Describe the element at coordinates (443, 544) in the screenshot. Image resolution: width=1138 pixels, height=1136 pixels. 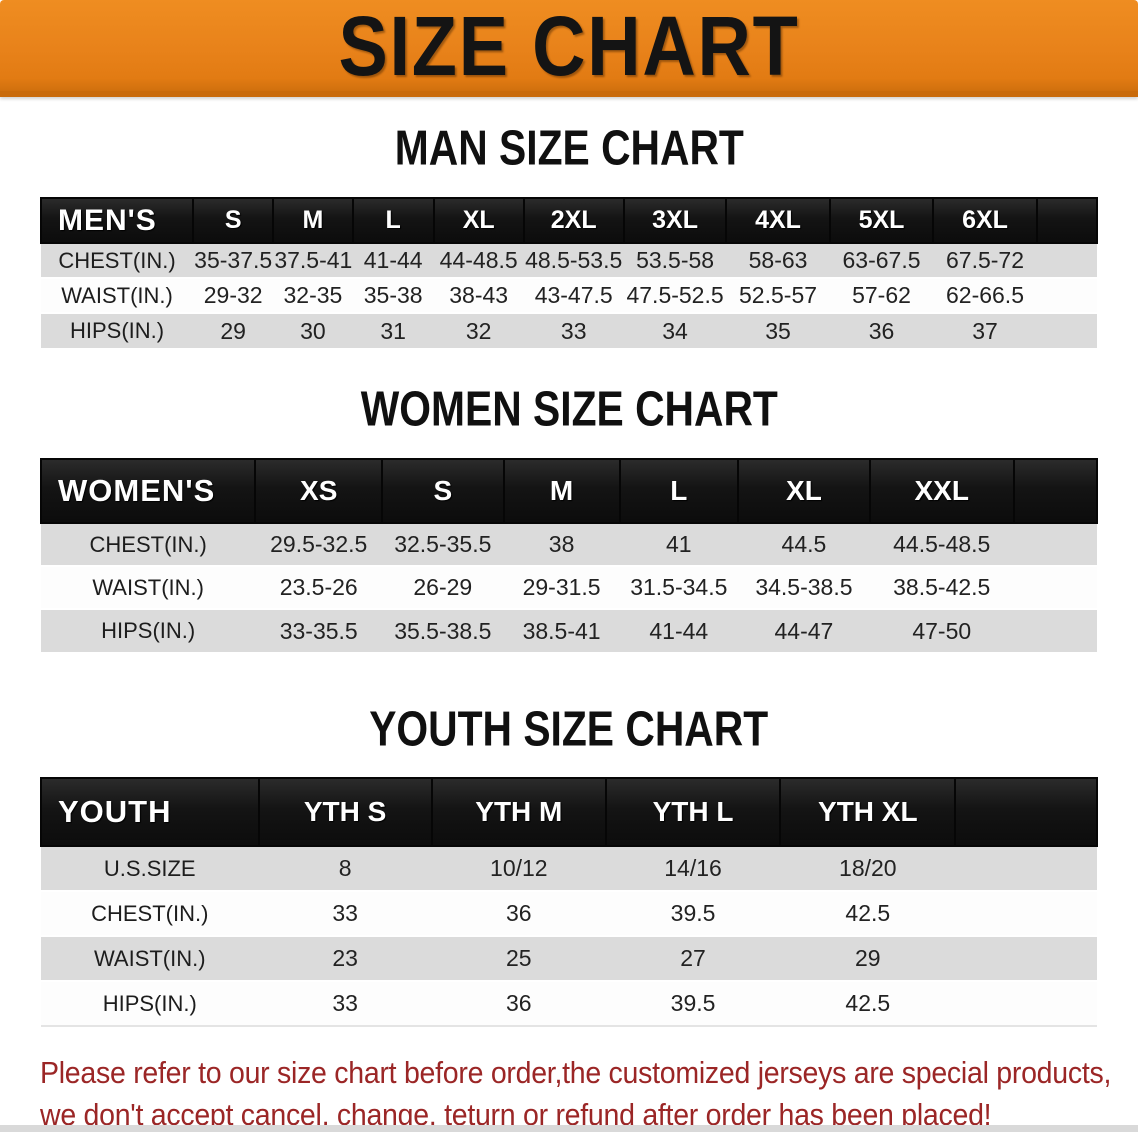
I see `size-cell: 32.5-35.5` at that location.